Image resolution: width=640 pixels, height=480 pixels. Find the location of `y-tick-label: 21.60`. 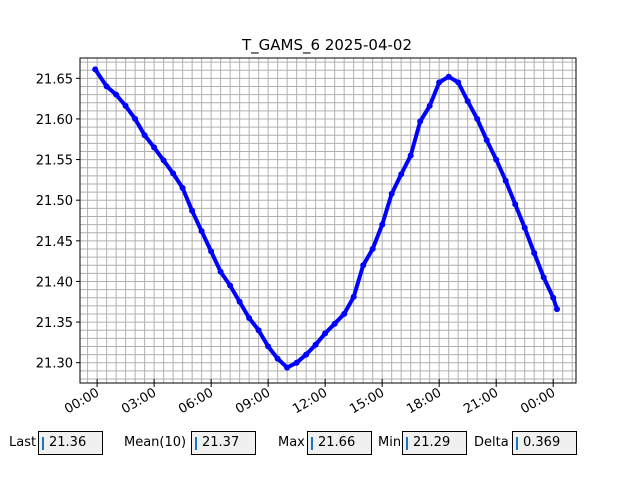

y-tick-label: 21.60 is located at coordinates (54, 120).